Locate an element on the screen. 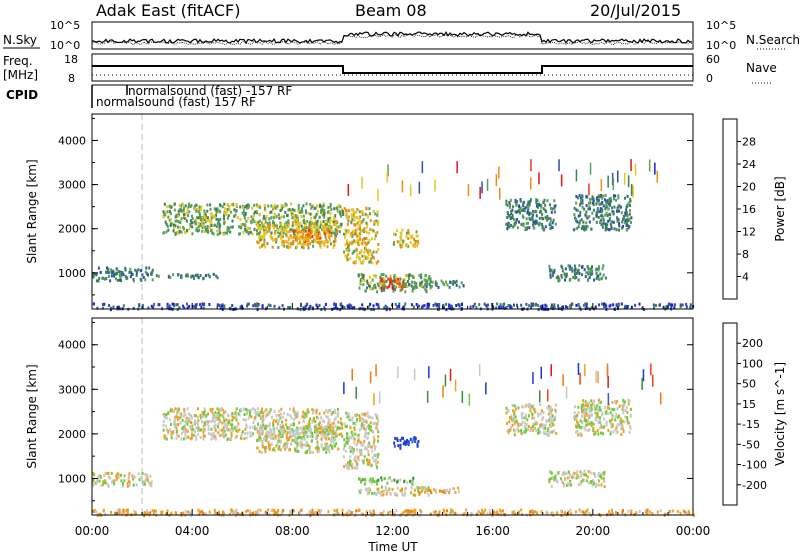 The width and height of the screenshot is (800, 558). colorbar-label: Velocity [m s^-1] is located at coordinates (780, 414).